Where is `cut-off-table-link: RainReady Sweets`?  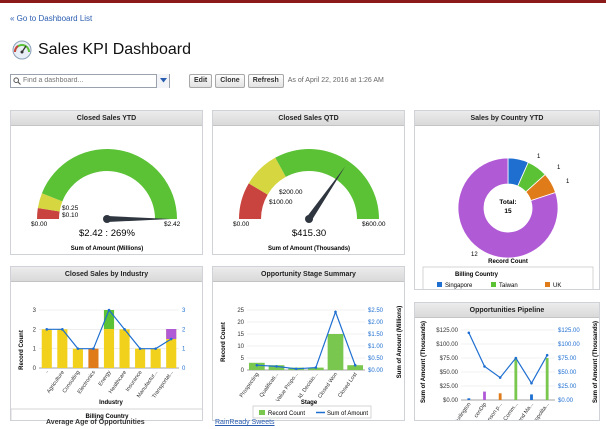 cut-off-table-link: RainReady Sweets is located at coordinates (245, 422).